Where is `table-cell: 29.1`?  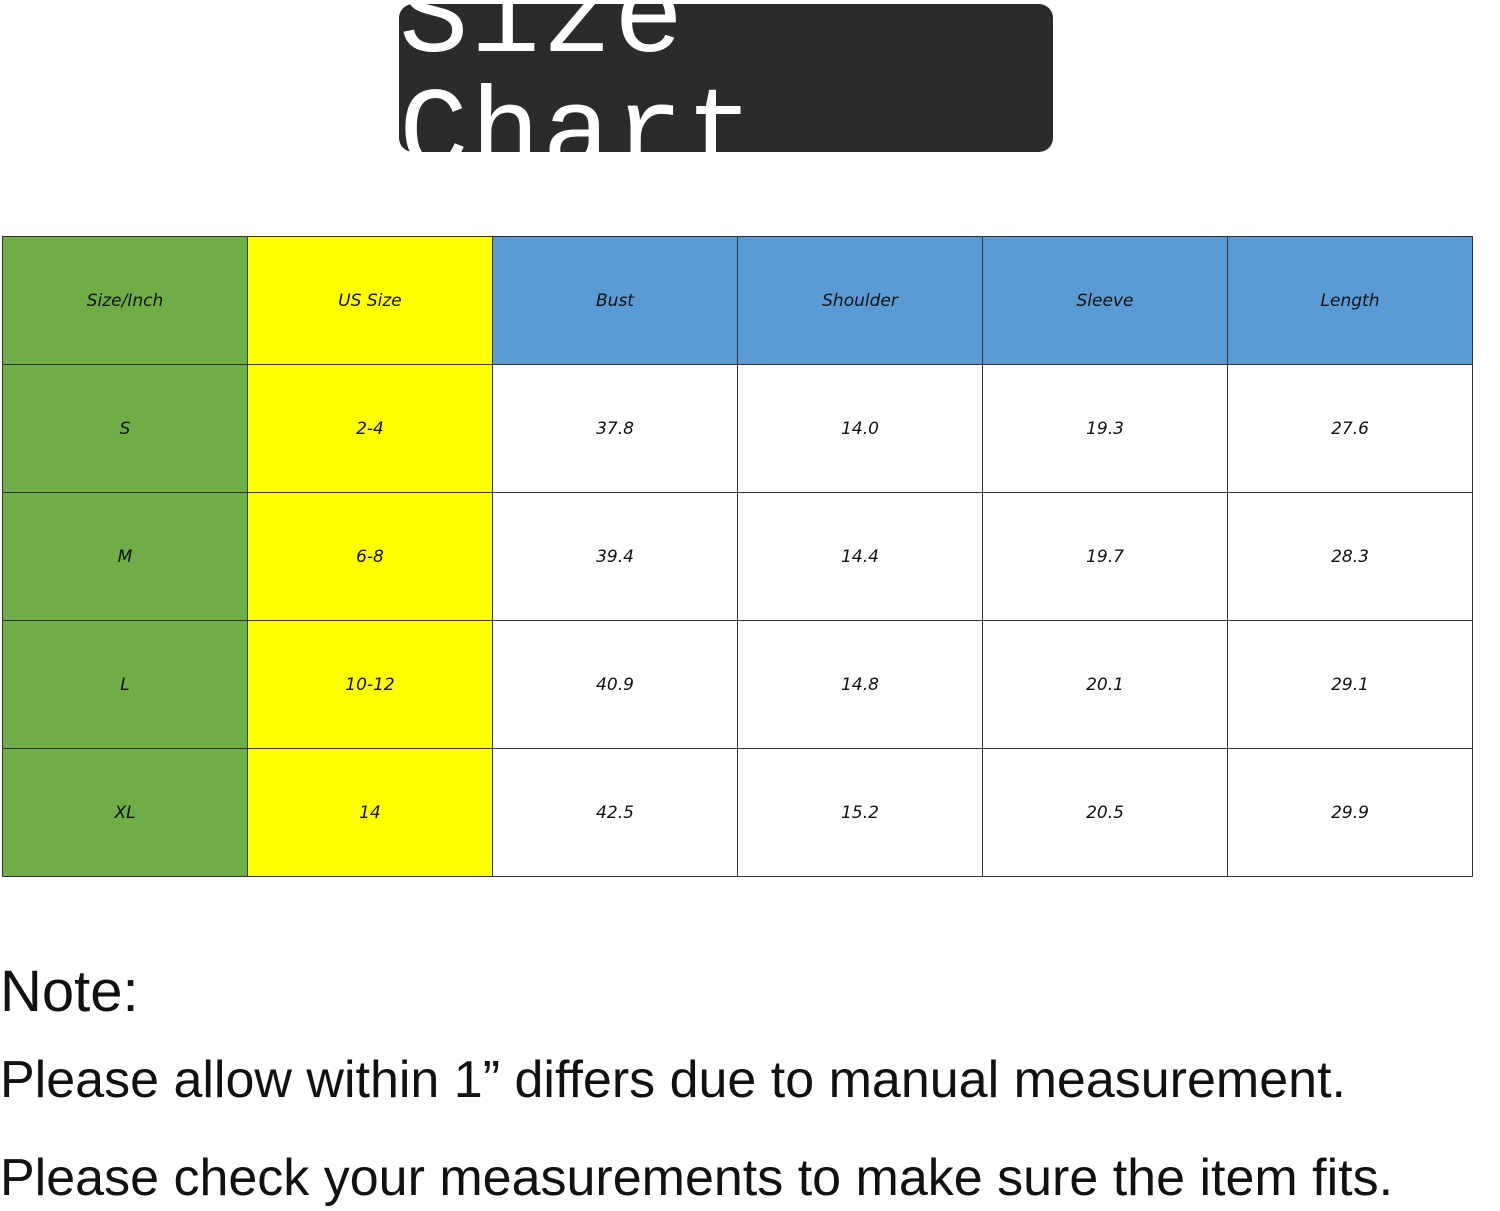
table-cell: 29.1 is located at coordinates (1350, 684).